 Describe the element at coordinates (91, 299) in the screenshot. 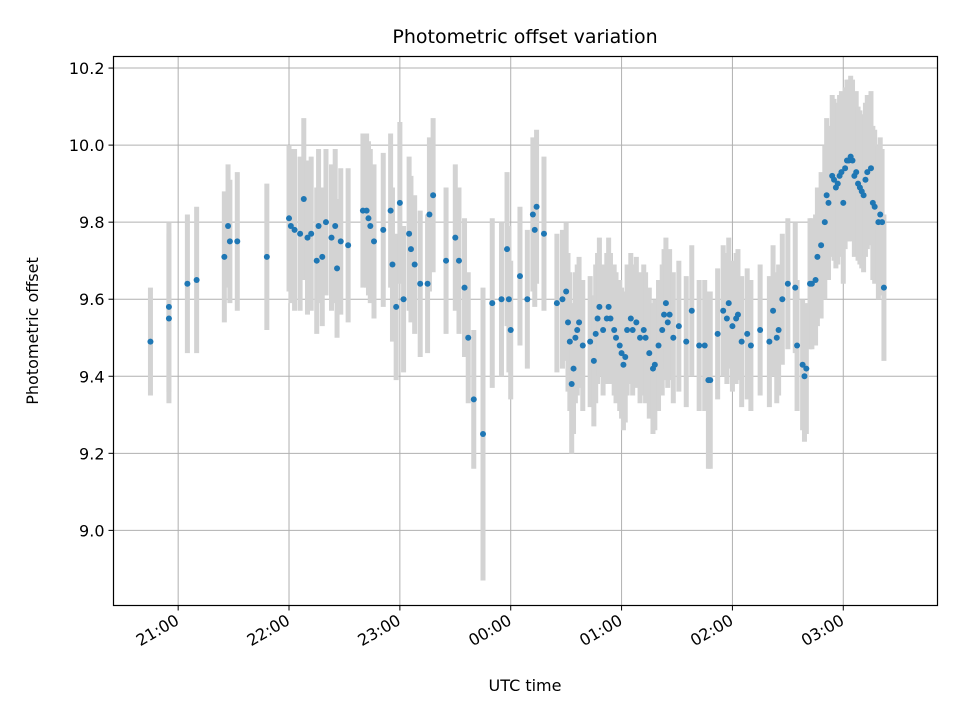

I see `y-tick-label: 9.6` at that location.